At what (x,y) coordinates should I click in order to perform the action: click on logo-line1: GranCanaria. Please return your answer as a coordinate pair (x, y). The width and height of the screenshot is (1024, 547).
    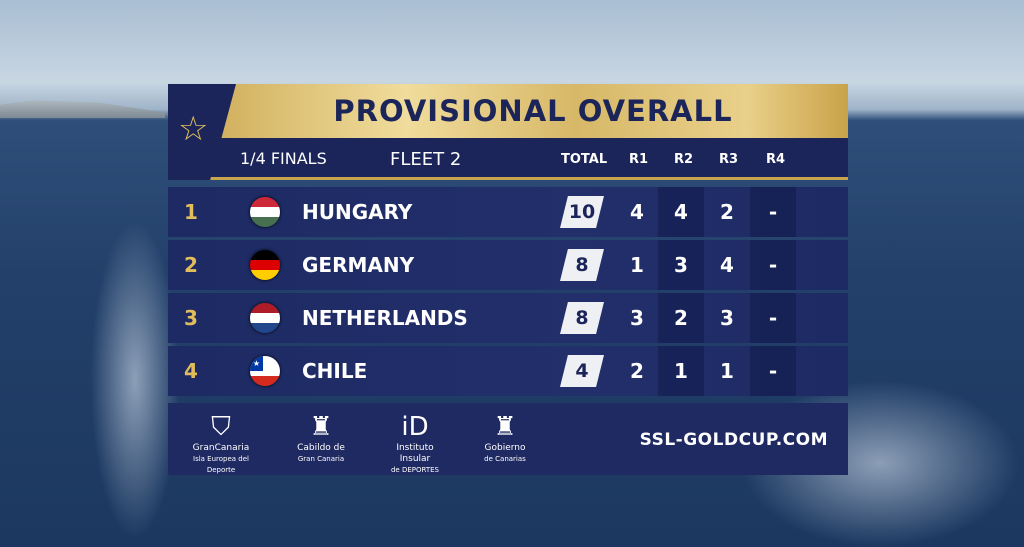
    Looking at the image, I should click on (221, 448).